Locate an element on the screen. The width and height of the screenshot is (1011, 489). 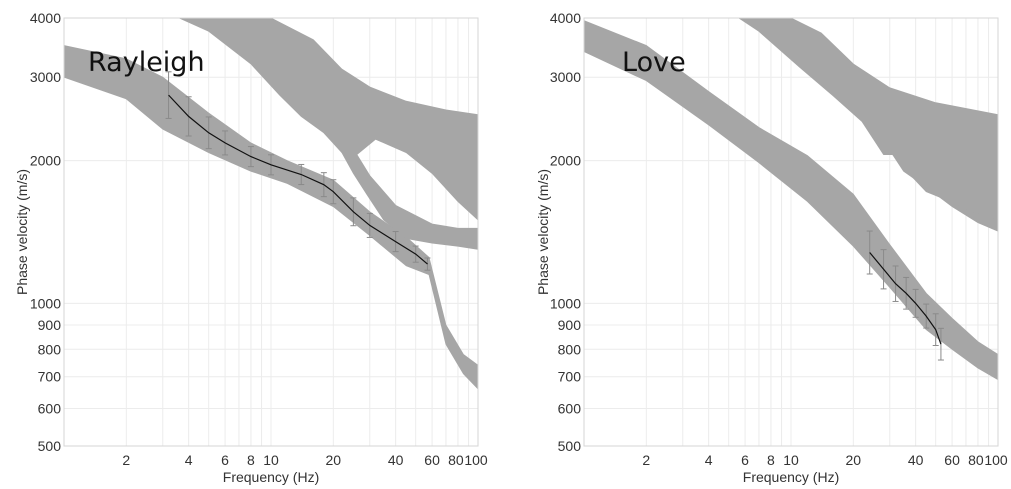
rayleigh-curve is located at coordinates (298, 179).